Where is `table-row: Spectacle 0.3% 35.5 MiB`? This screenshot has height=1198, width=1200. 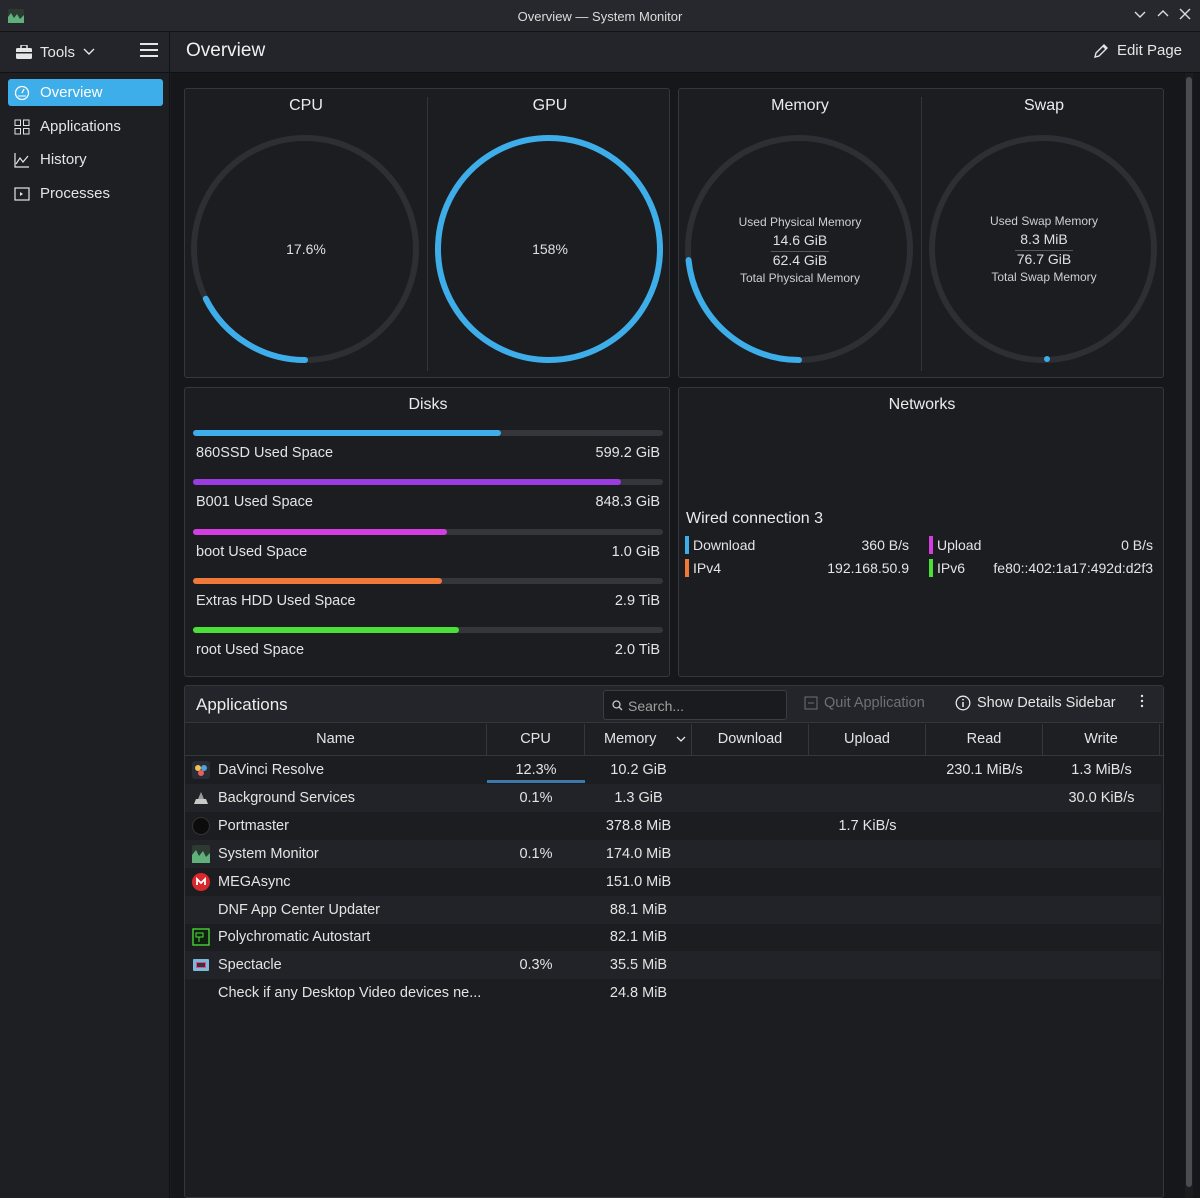
table-row: Spectacle 0.3% 35.5 MiB is located at coordinates (673, 965).